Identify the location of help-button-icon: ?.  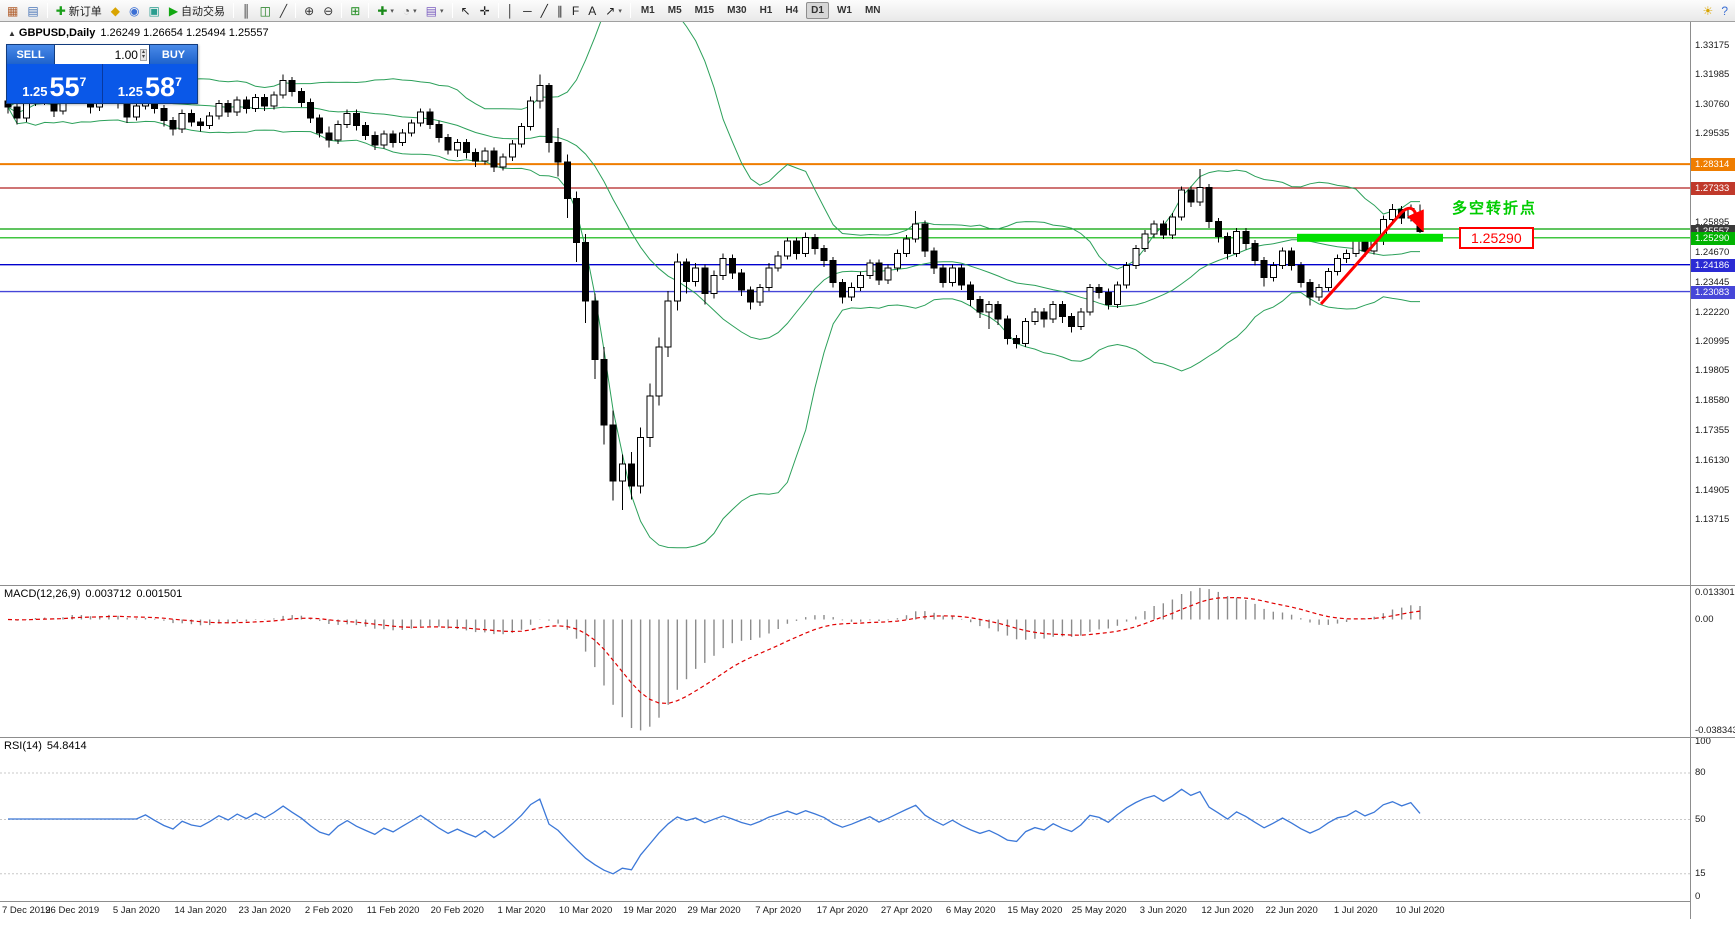
(1724, 10).